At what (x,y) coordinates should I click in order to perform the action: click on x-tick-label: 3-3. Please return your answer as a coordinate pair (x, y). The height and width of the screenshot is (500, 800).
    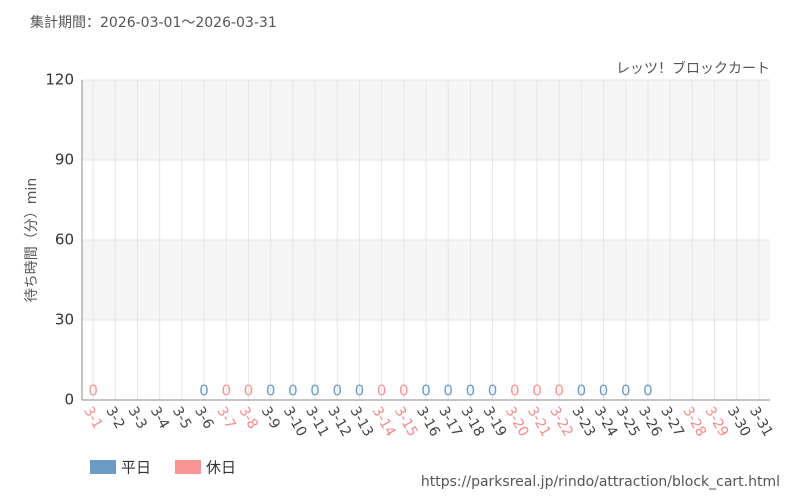
    Looking at the image, I should click on (137, 418).